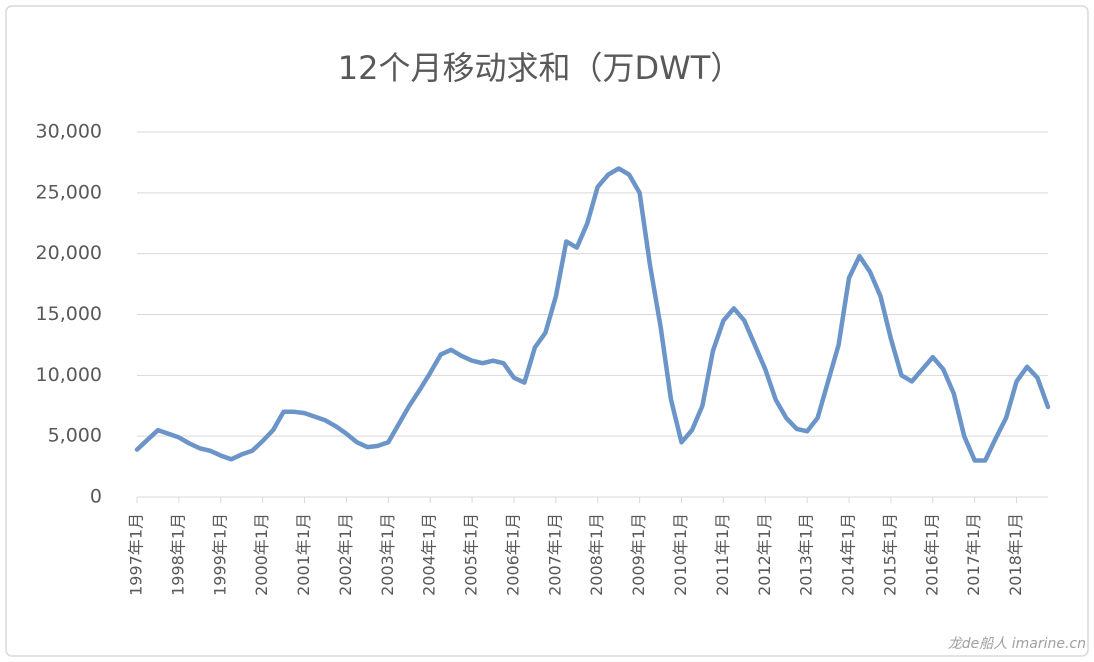  What do you see at coordinates (848, 554) in the screenshot?
I see `x-tick-label: 2014年1月` at bounding box center [848, 554].